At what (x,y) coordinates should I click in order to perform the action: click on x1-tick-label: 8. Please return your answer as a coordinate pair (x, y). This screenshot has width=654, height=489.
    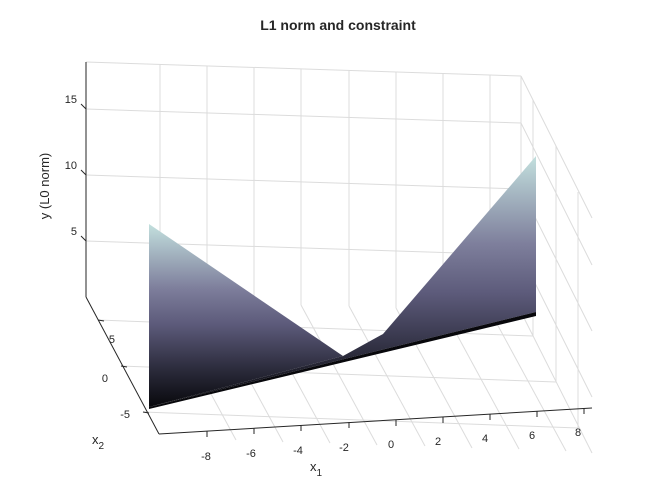
    Looking at the image, I should click on (578, 433).